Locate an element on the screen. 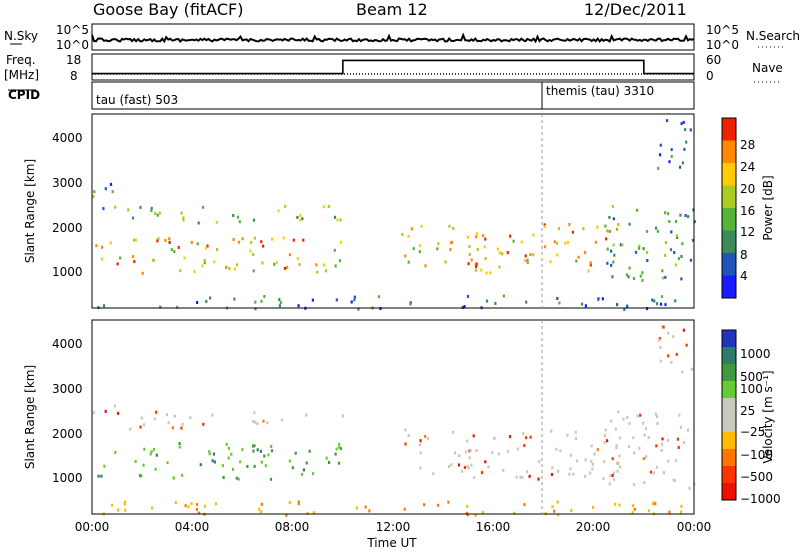  noise-left-tick-high: 10^5 is located at coordinates (72, 30).